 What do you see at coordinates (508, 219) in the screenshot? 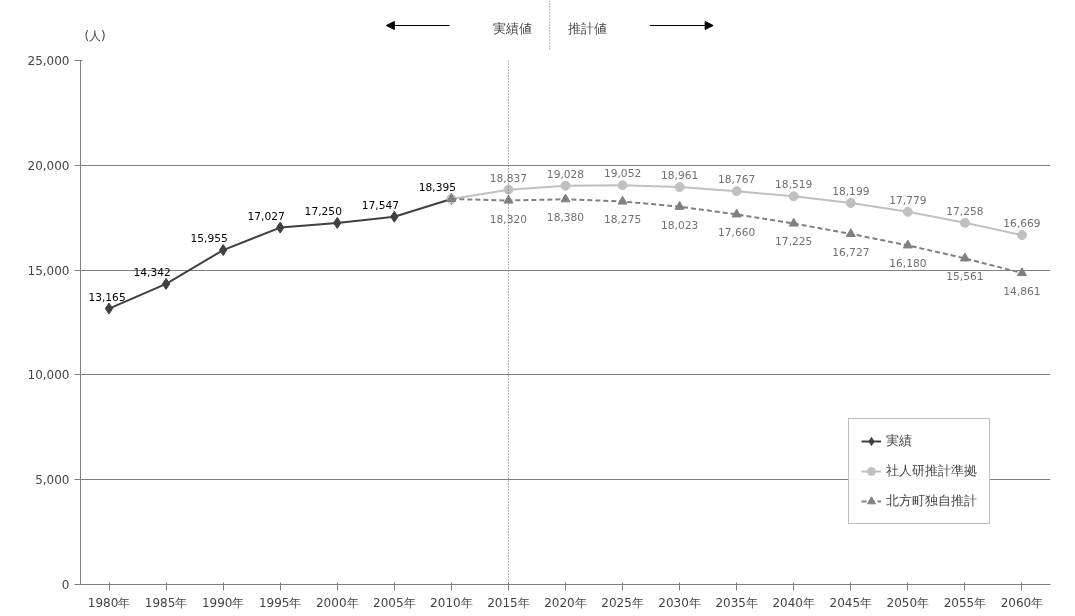
I see `data-label: 18,320` at bounding box center [508, 219].